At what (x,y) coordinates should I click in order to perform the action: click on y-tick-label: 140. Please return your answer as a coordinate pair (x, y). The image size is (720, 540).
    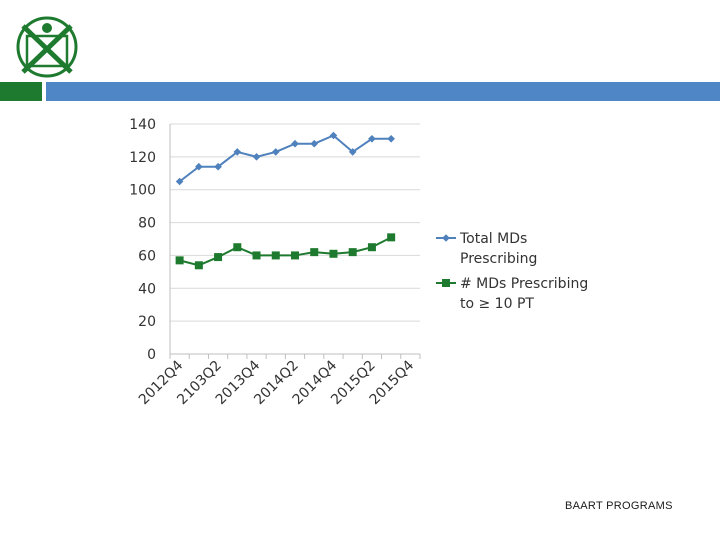
    Looking at the image, I should click on (142, 125).